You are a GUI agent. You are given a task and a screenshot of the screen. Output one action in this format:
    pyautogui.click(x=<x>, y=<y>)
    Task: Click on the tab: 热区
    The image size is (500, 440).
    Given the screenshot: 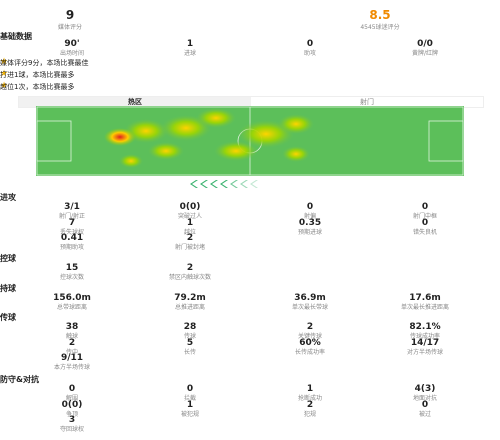 What is the action you would take?
    pyautogui.click(x=135, y=102)
    